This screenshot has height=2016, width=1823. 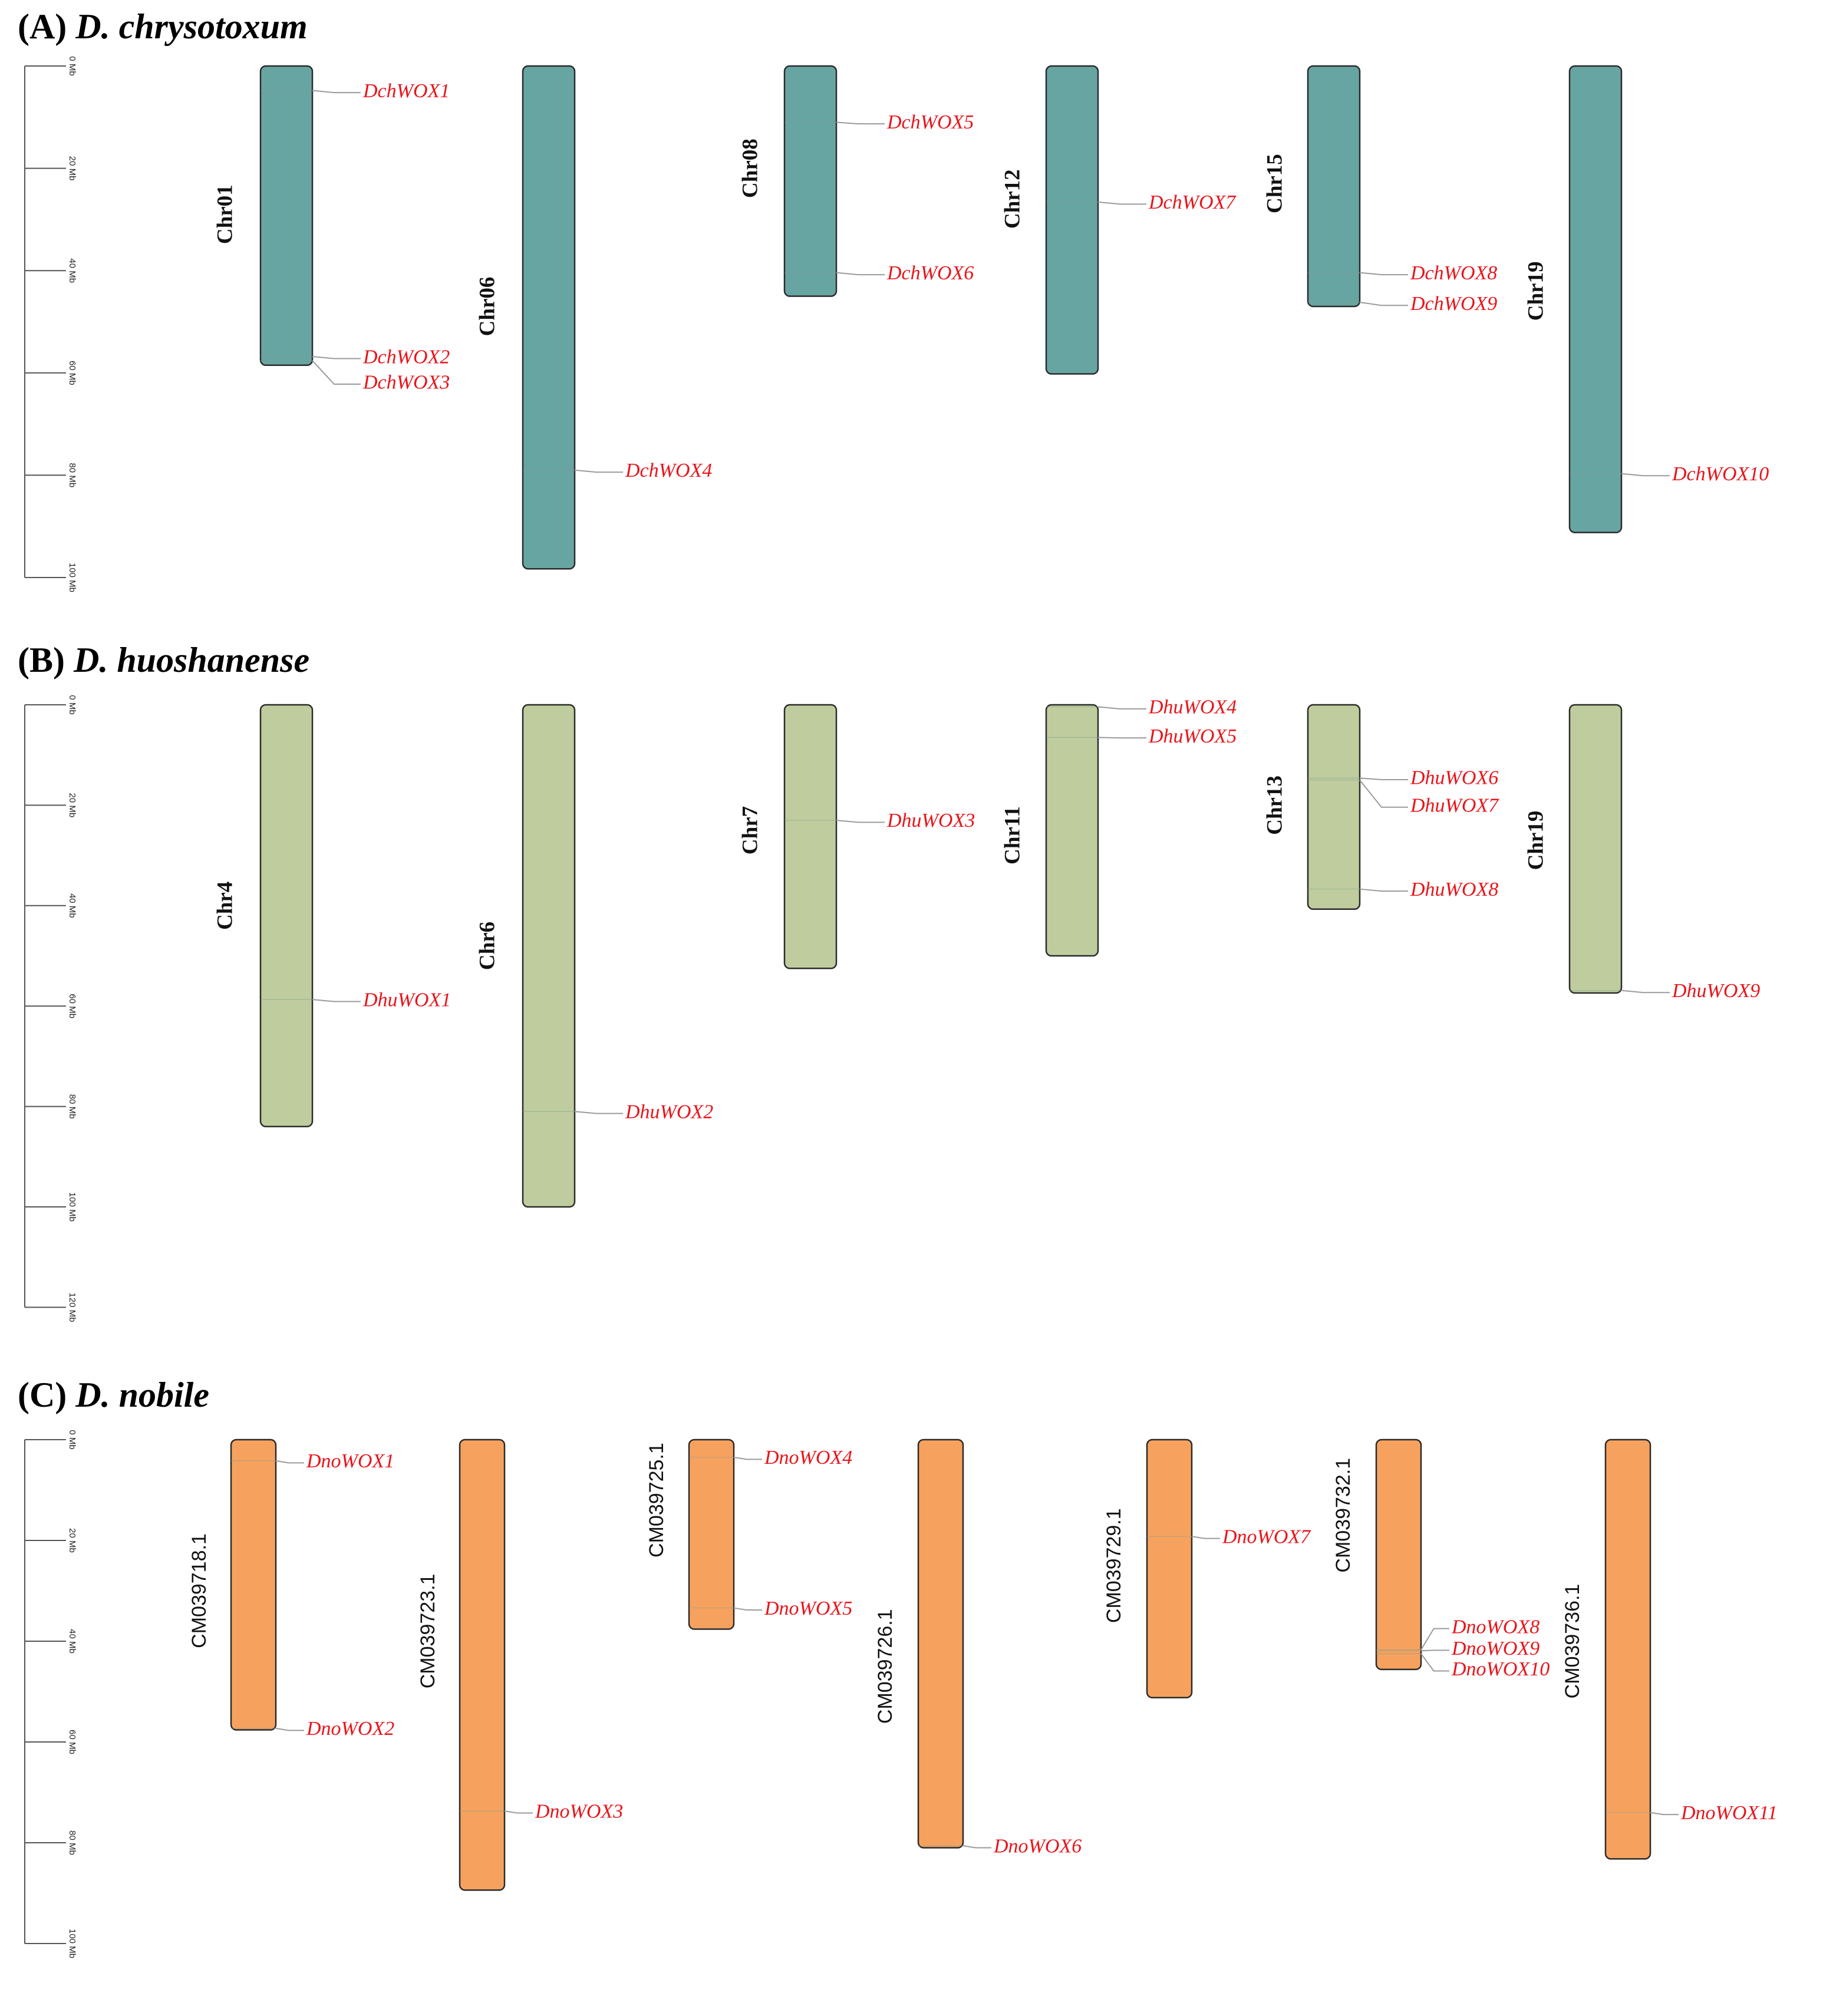 I want to click on chromosome-label: Chr12, so click(x=1012, y=199).